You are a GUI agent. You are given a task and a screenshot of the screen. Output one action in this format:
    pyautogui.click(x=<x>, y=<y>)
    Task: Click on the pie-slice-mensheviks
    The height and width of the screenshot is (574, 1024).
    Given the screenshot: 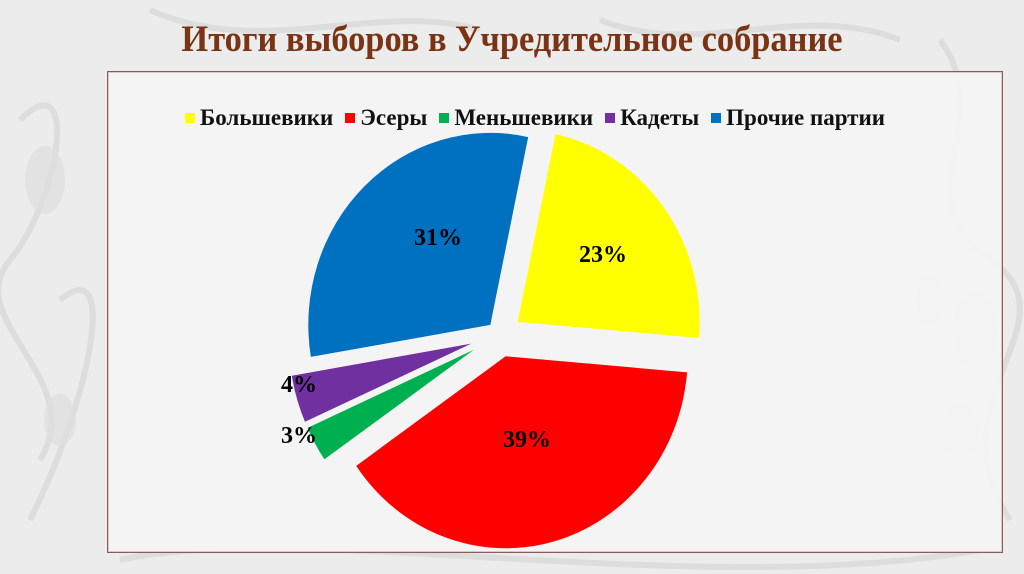 What is the action you would take?
    pyautogui.click(x=390, y=404)
    